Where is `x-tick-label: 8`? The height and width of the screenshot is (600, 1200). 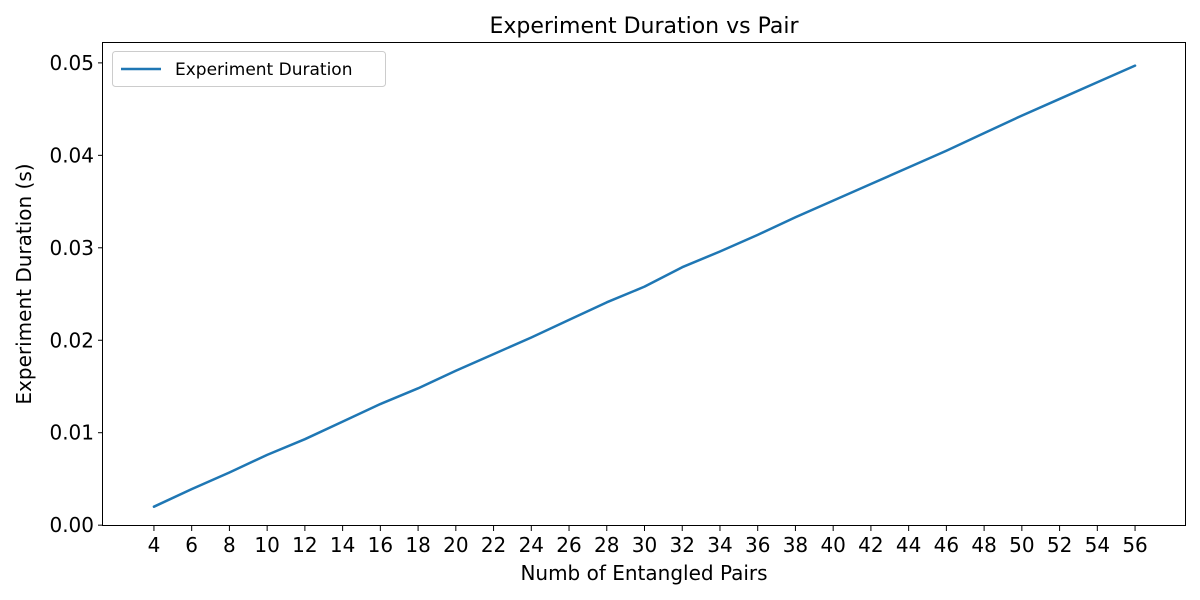
x-tick-label: 8 is located at coordinates (229, 545).